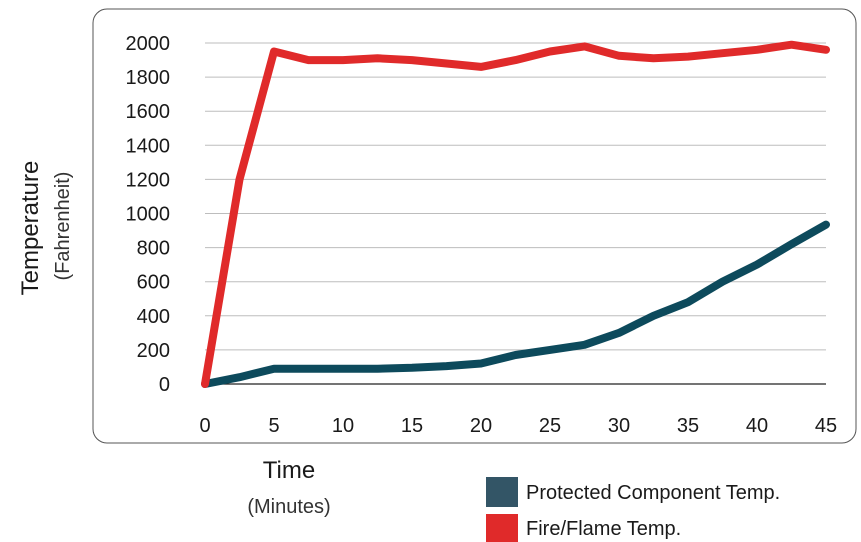  Describe the element at coordinates (688, 426) in the screenshot. I see `x-tick-label: 35` at that location.